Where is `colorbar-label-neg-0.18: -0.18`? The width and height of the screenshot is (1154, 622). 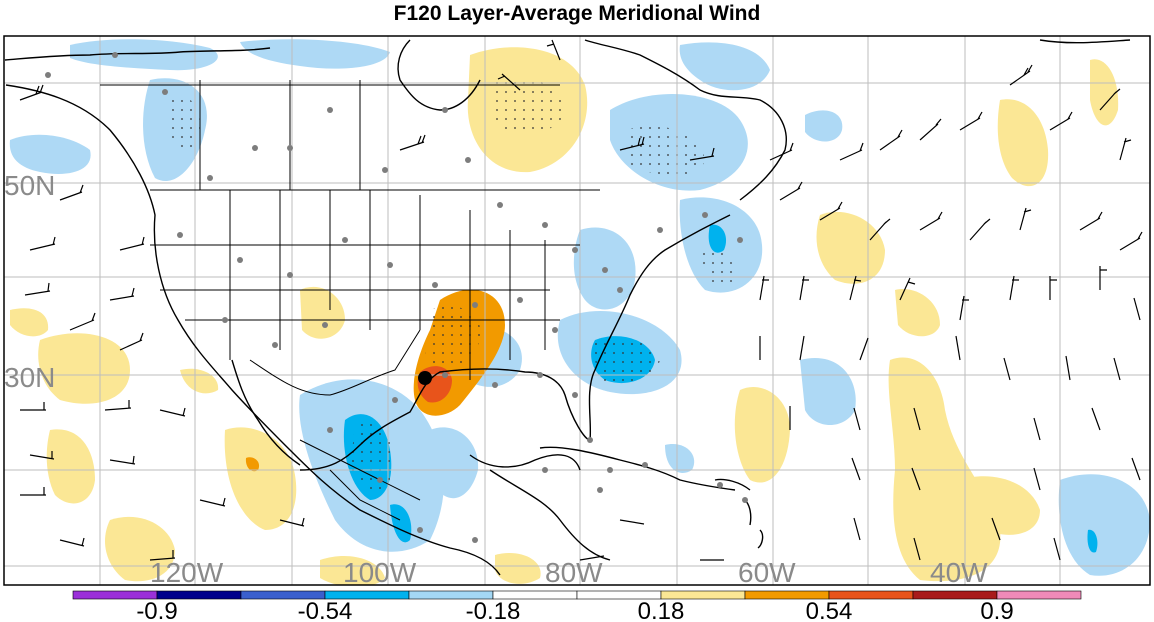
colorbar-label-neg-0.18: -0.18 is located at coordinates (493, 610).